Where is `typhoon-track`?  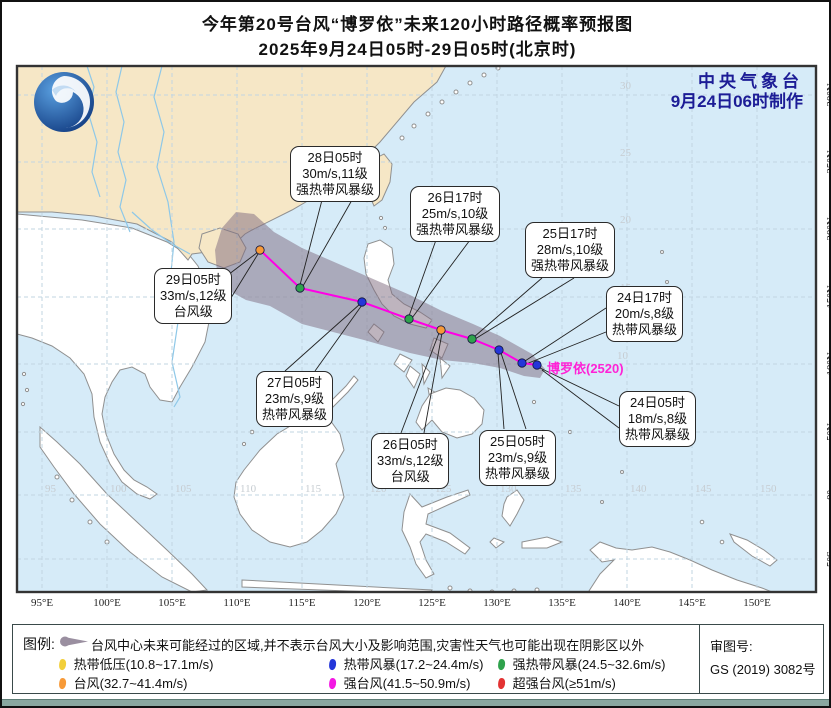 typhoon-track is located at coordinates (398, 307).